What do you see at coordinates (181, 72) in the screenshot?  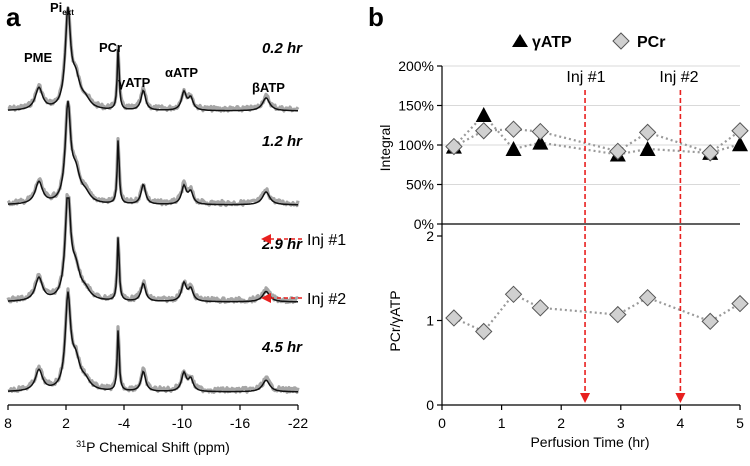 I see `aatp-label: αATP` at bounding box center [181, 72].